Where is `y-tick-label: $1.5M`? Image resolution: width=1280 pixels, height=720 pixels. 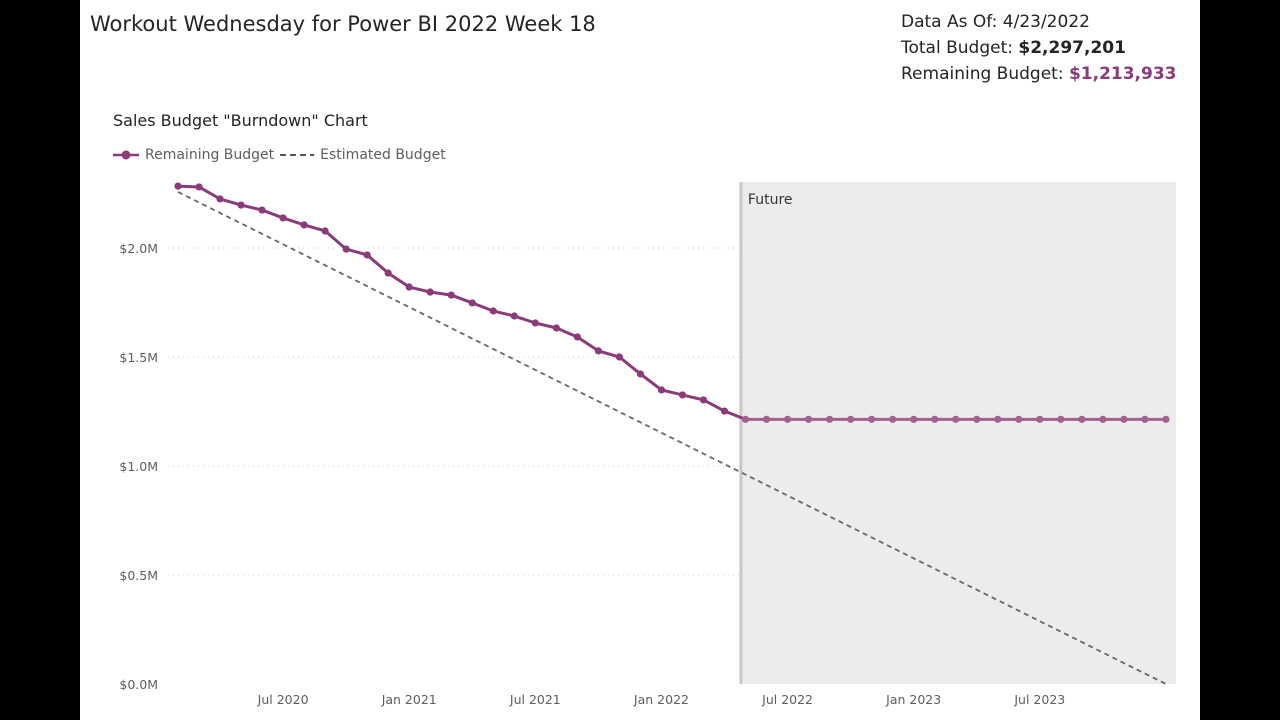 y-tick-label: $1.5M is located at coordinates (138, 357).